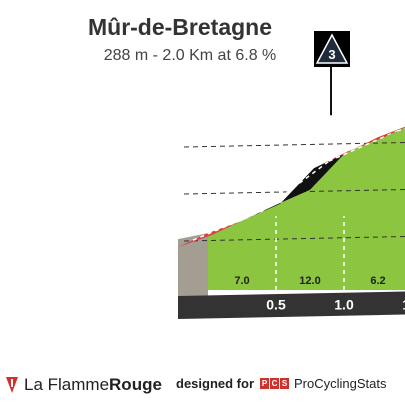 The height and width of the screenshot is (402, 405). What do you see at coordinates (309, 281) in the screenshot?
I see `segment-gradient-label: 12.0` at bounding box center [309, 281].